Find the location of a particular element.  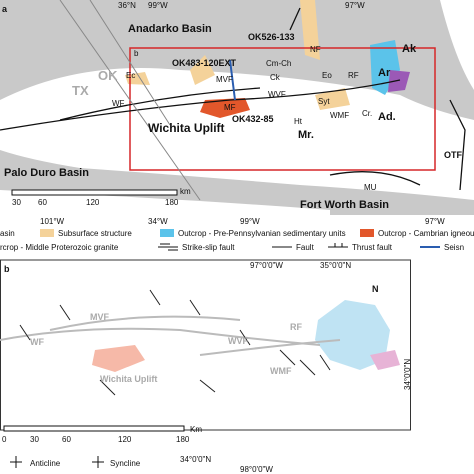

seismic-line is located at coordinates (232, 80).